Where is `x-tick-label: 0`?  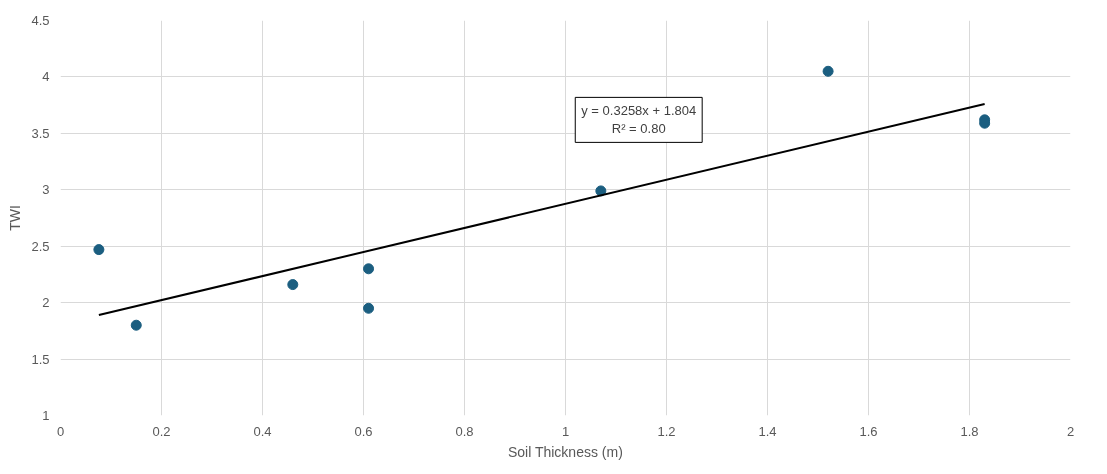 x-tick-label: 0 is located at coordinates (60, 431).